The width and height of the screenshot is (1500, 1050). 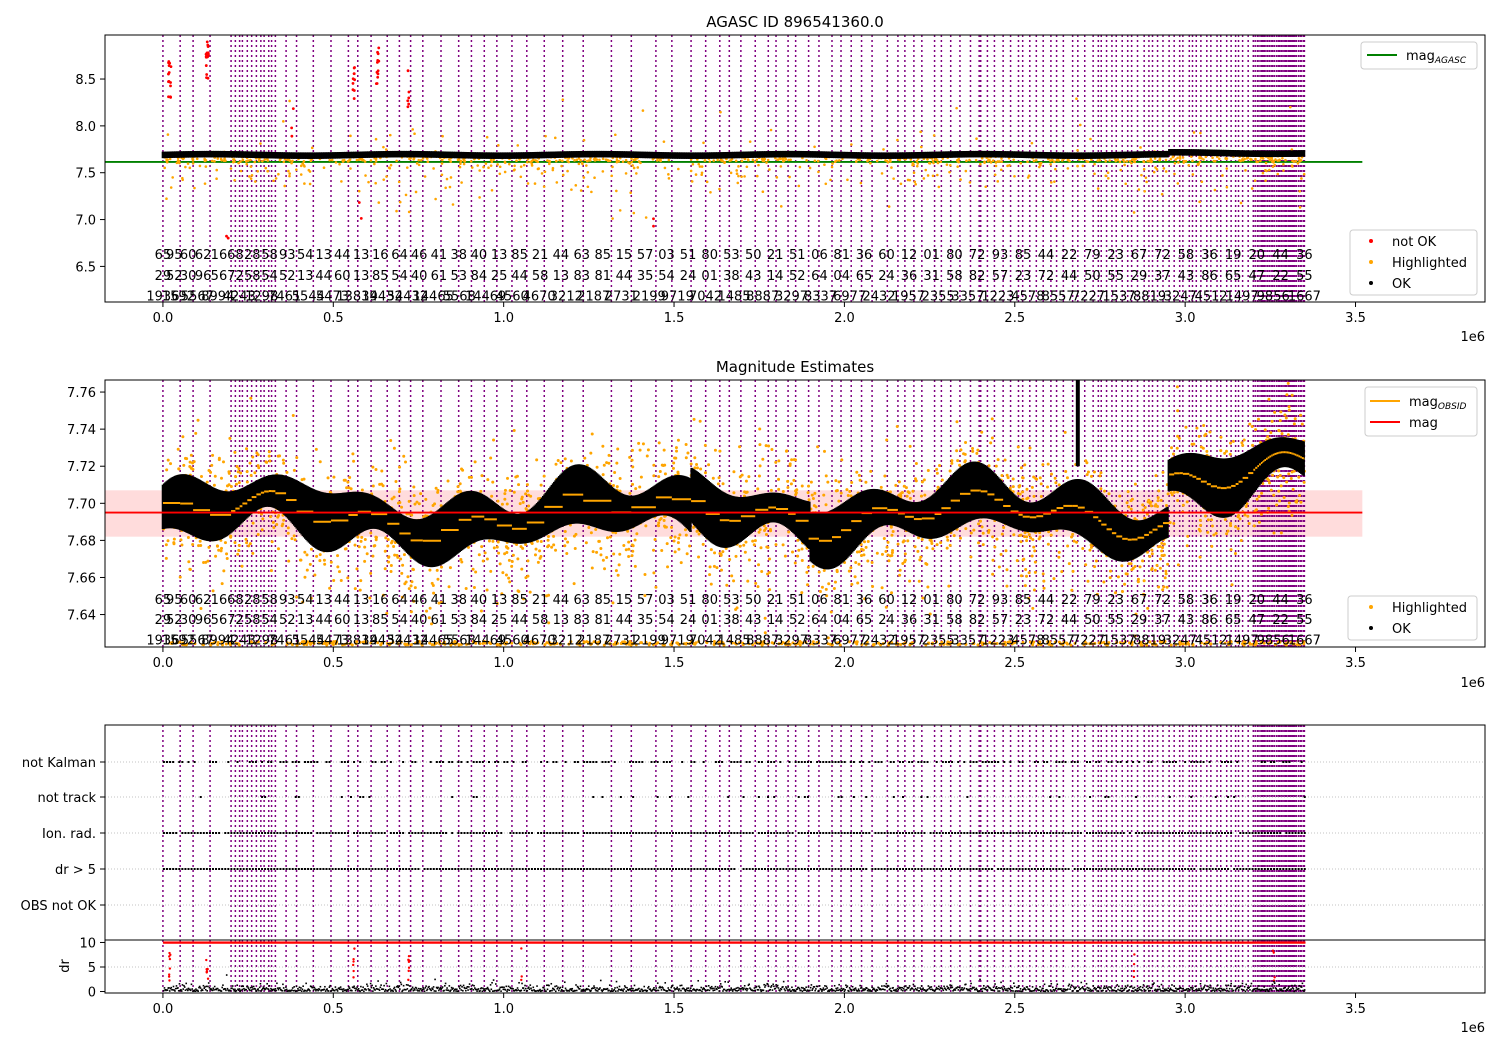 What do you see at coordinates (645, 255) in the screenshot?
I see `obsid-label: 57` at bounding box center [645, 255].